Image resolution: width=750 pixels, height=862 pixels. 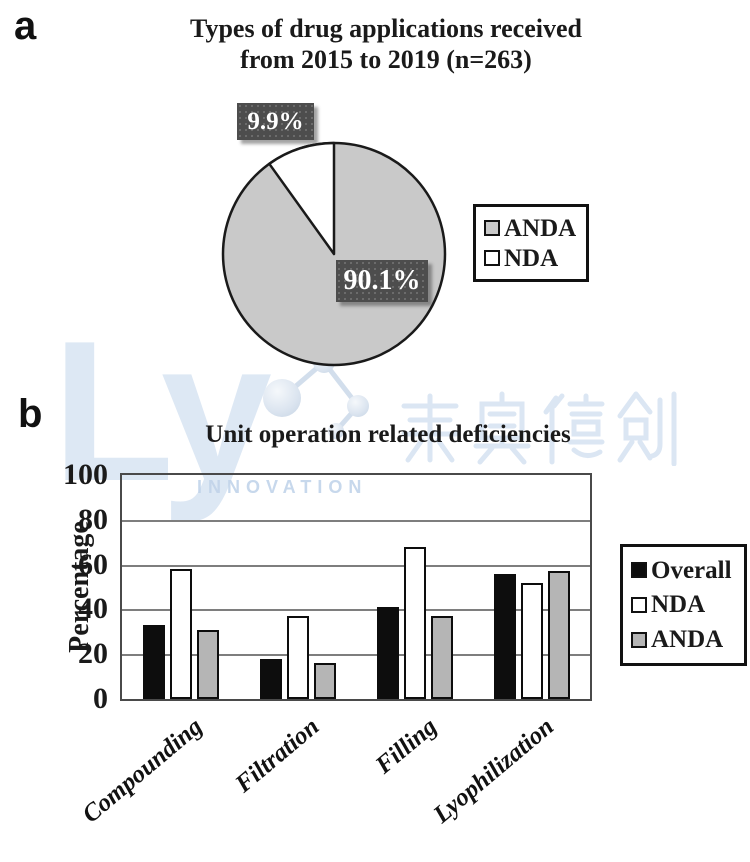 What do you see at coordinates (406, 746) in the screenshot?
I see `category-label: Filling` at bounding box center [406, 746].